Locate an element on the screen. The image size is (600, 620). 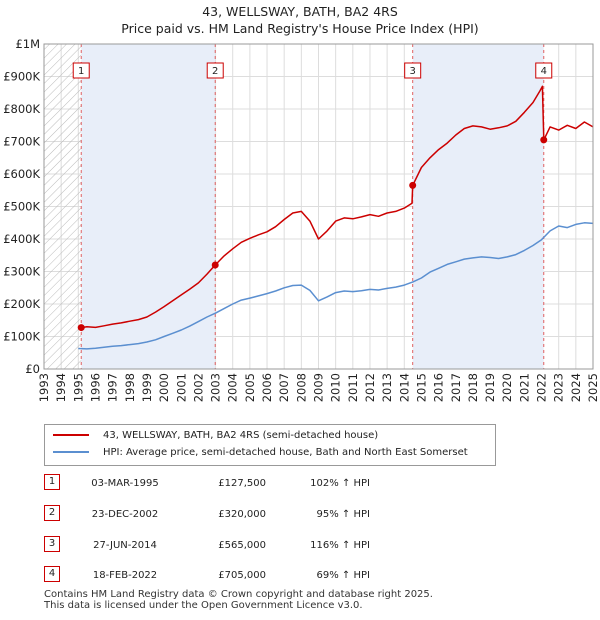
x-tick-label: 2004 is located at coordinates (233, 387).